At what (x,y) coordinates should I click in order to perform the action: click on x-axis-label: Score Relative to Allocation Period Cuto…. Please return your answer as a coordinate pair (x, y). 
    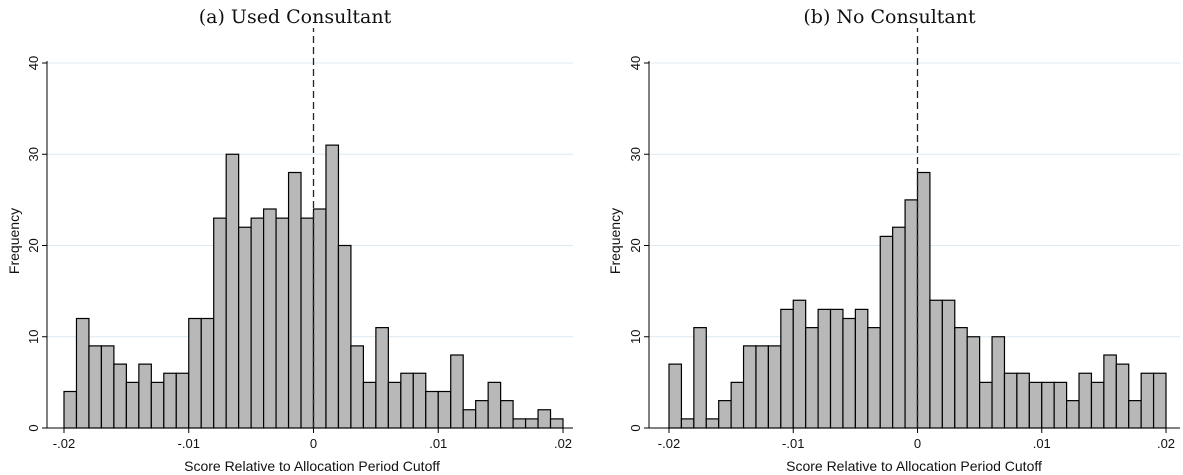
    Looking at the image, I should click on (914, 466).